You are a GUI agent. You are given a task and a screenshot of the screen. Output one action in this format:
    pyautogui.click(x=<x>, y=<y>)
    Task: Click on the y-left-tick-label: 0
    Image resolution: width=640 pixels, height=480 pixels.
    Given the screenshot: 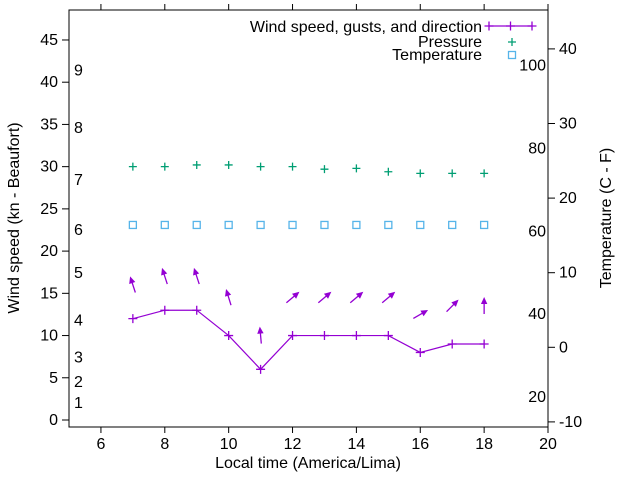 What is the action you would take?
    pyautogui.click(x=53, y=420)
    